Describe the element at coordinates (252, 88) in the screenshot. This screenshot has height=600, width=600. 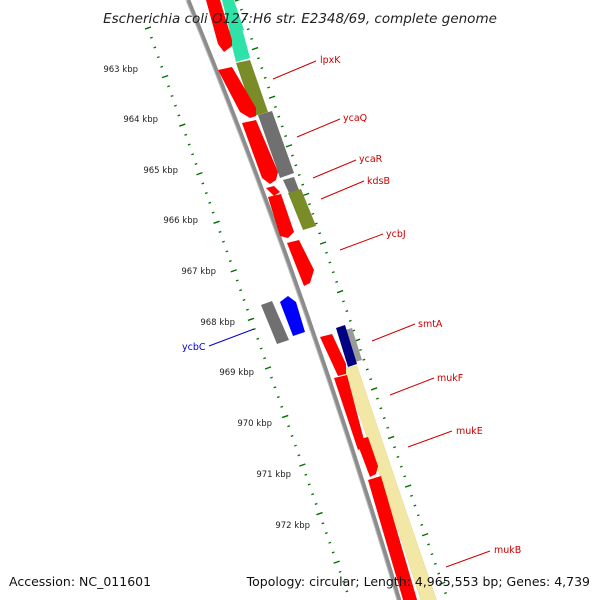
I see `olive-feature` at that location.